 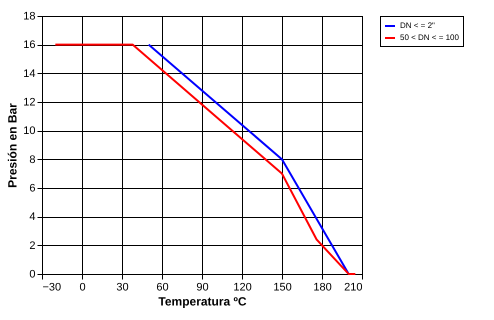 I want to click on y-tick-label: 6, so click(x=32, y=188).